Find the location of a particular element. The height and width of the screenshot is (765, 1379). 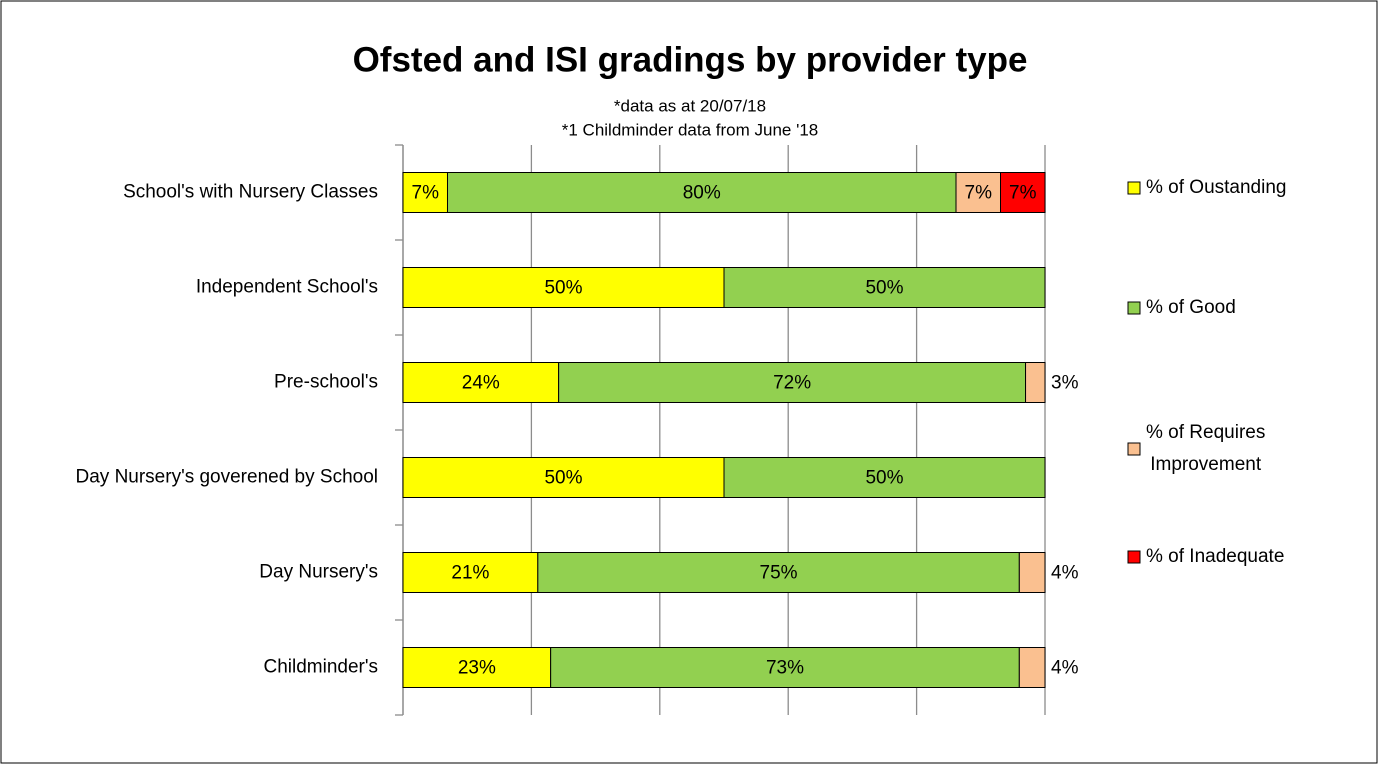

data-label: 24% is located at coordinates (481, 383).